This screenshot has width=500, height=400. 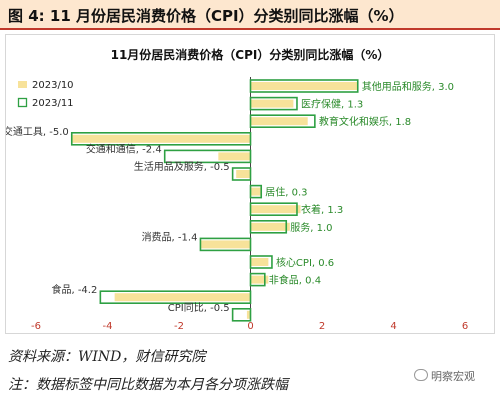 What do you see at coordinates (148, 385) in the screenshot?
I see `footnote: 注：数据标签中同比数据为本月各分项涨跌幅` at bounding box center [148, 385].